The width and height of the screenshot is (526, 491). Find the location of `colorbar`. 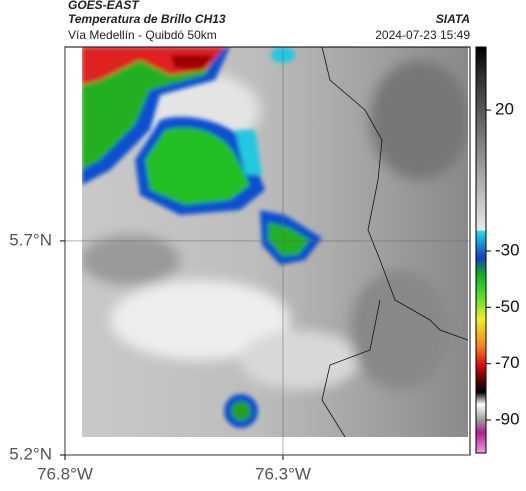

colorbar is located at coordinates (481, 250).